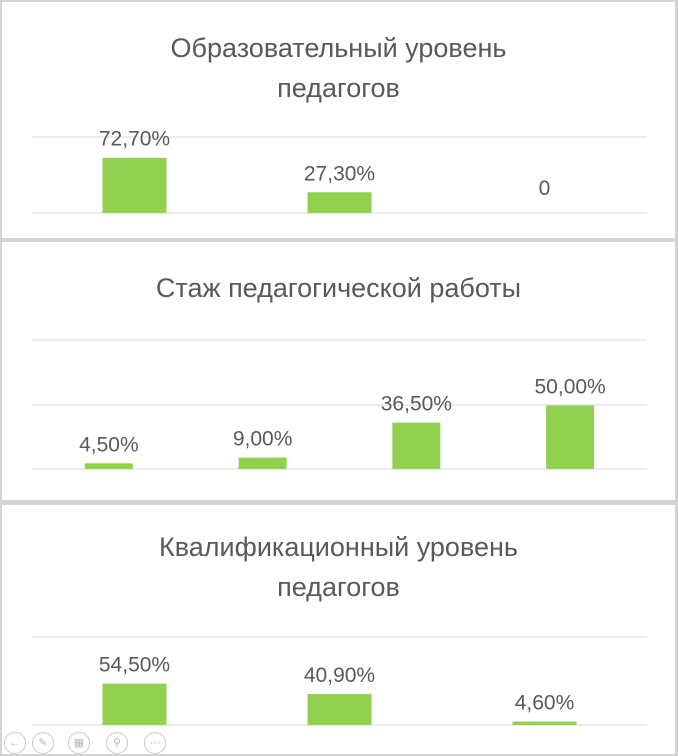 This screenshot has height=756, width=678. What do you see at coordinates (134, 139) in the screenshot?
I see `data-label: 72,70%` at bounding box center [134, 139].